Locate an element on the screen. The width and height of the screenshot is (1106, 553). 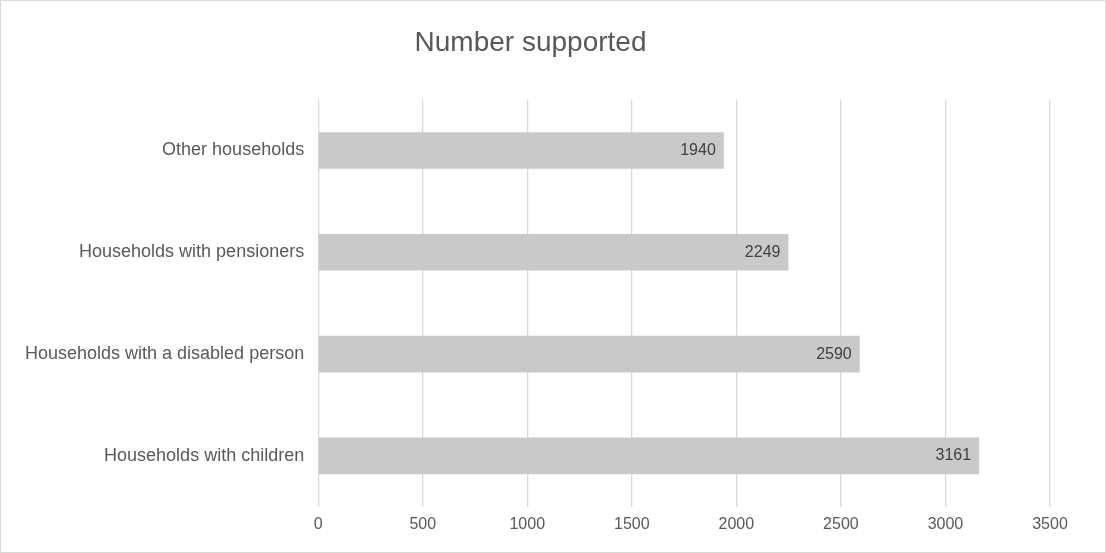
data-label: 3161 is located at coordinates (953, 455).